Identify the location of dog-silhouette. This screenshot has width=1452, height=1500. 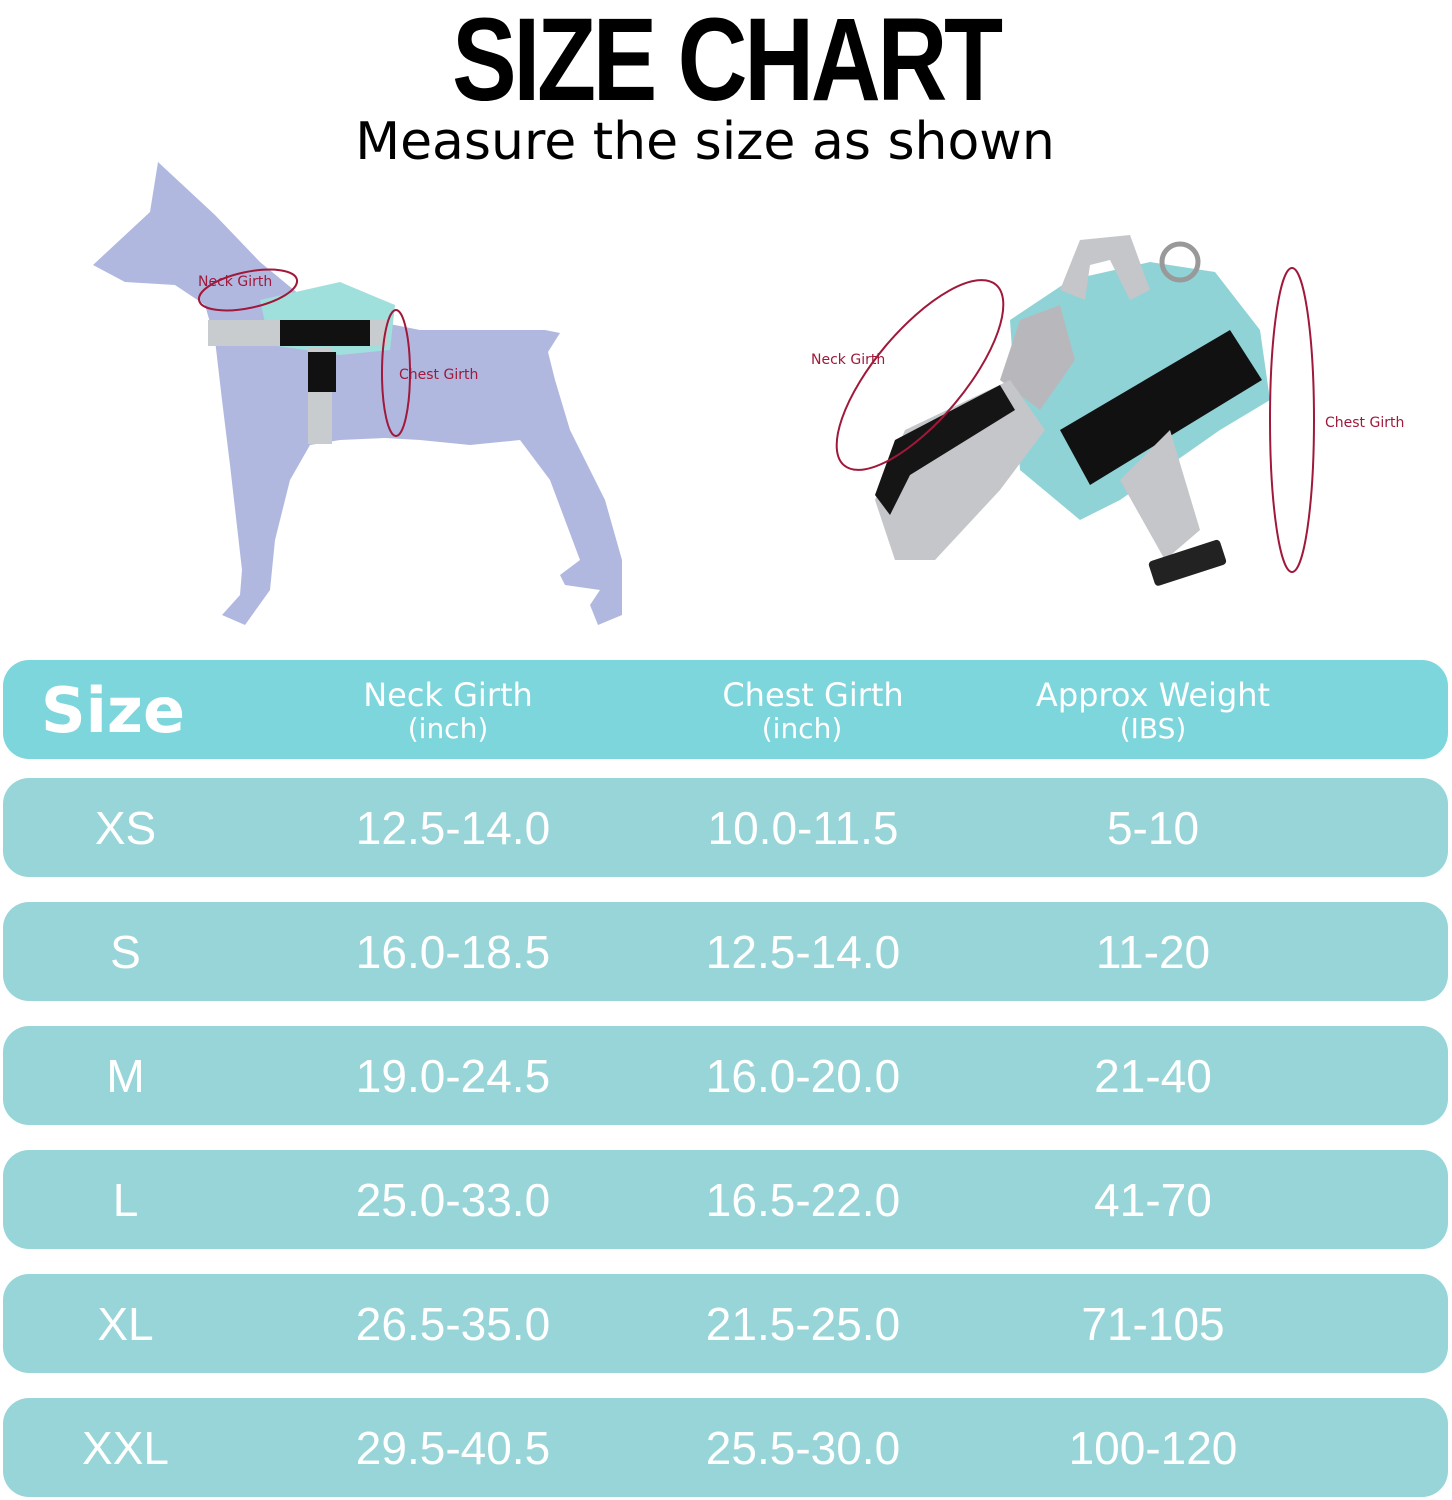
(357, 393).